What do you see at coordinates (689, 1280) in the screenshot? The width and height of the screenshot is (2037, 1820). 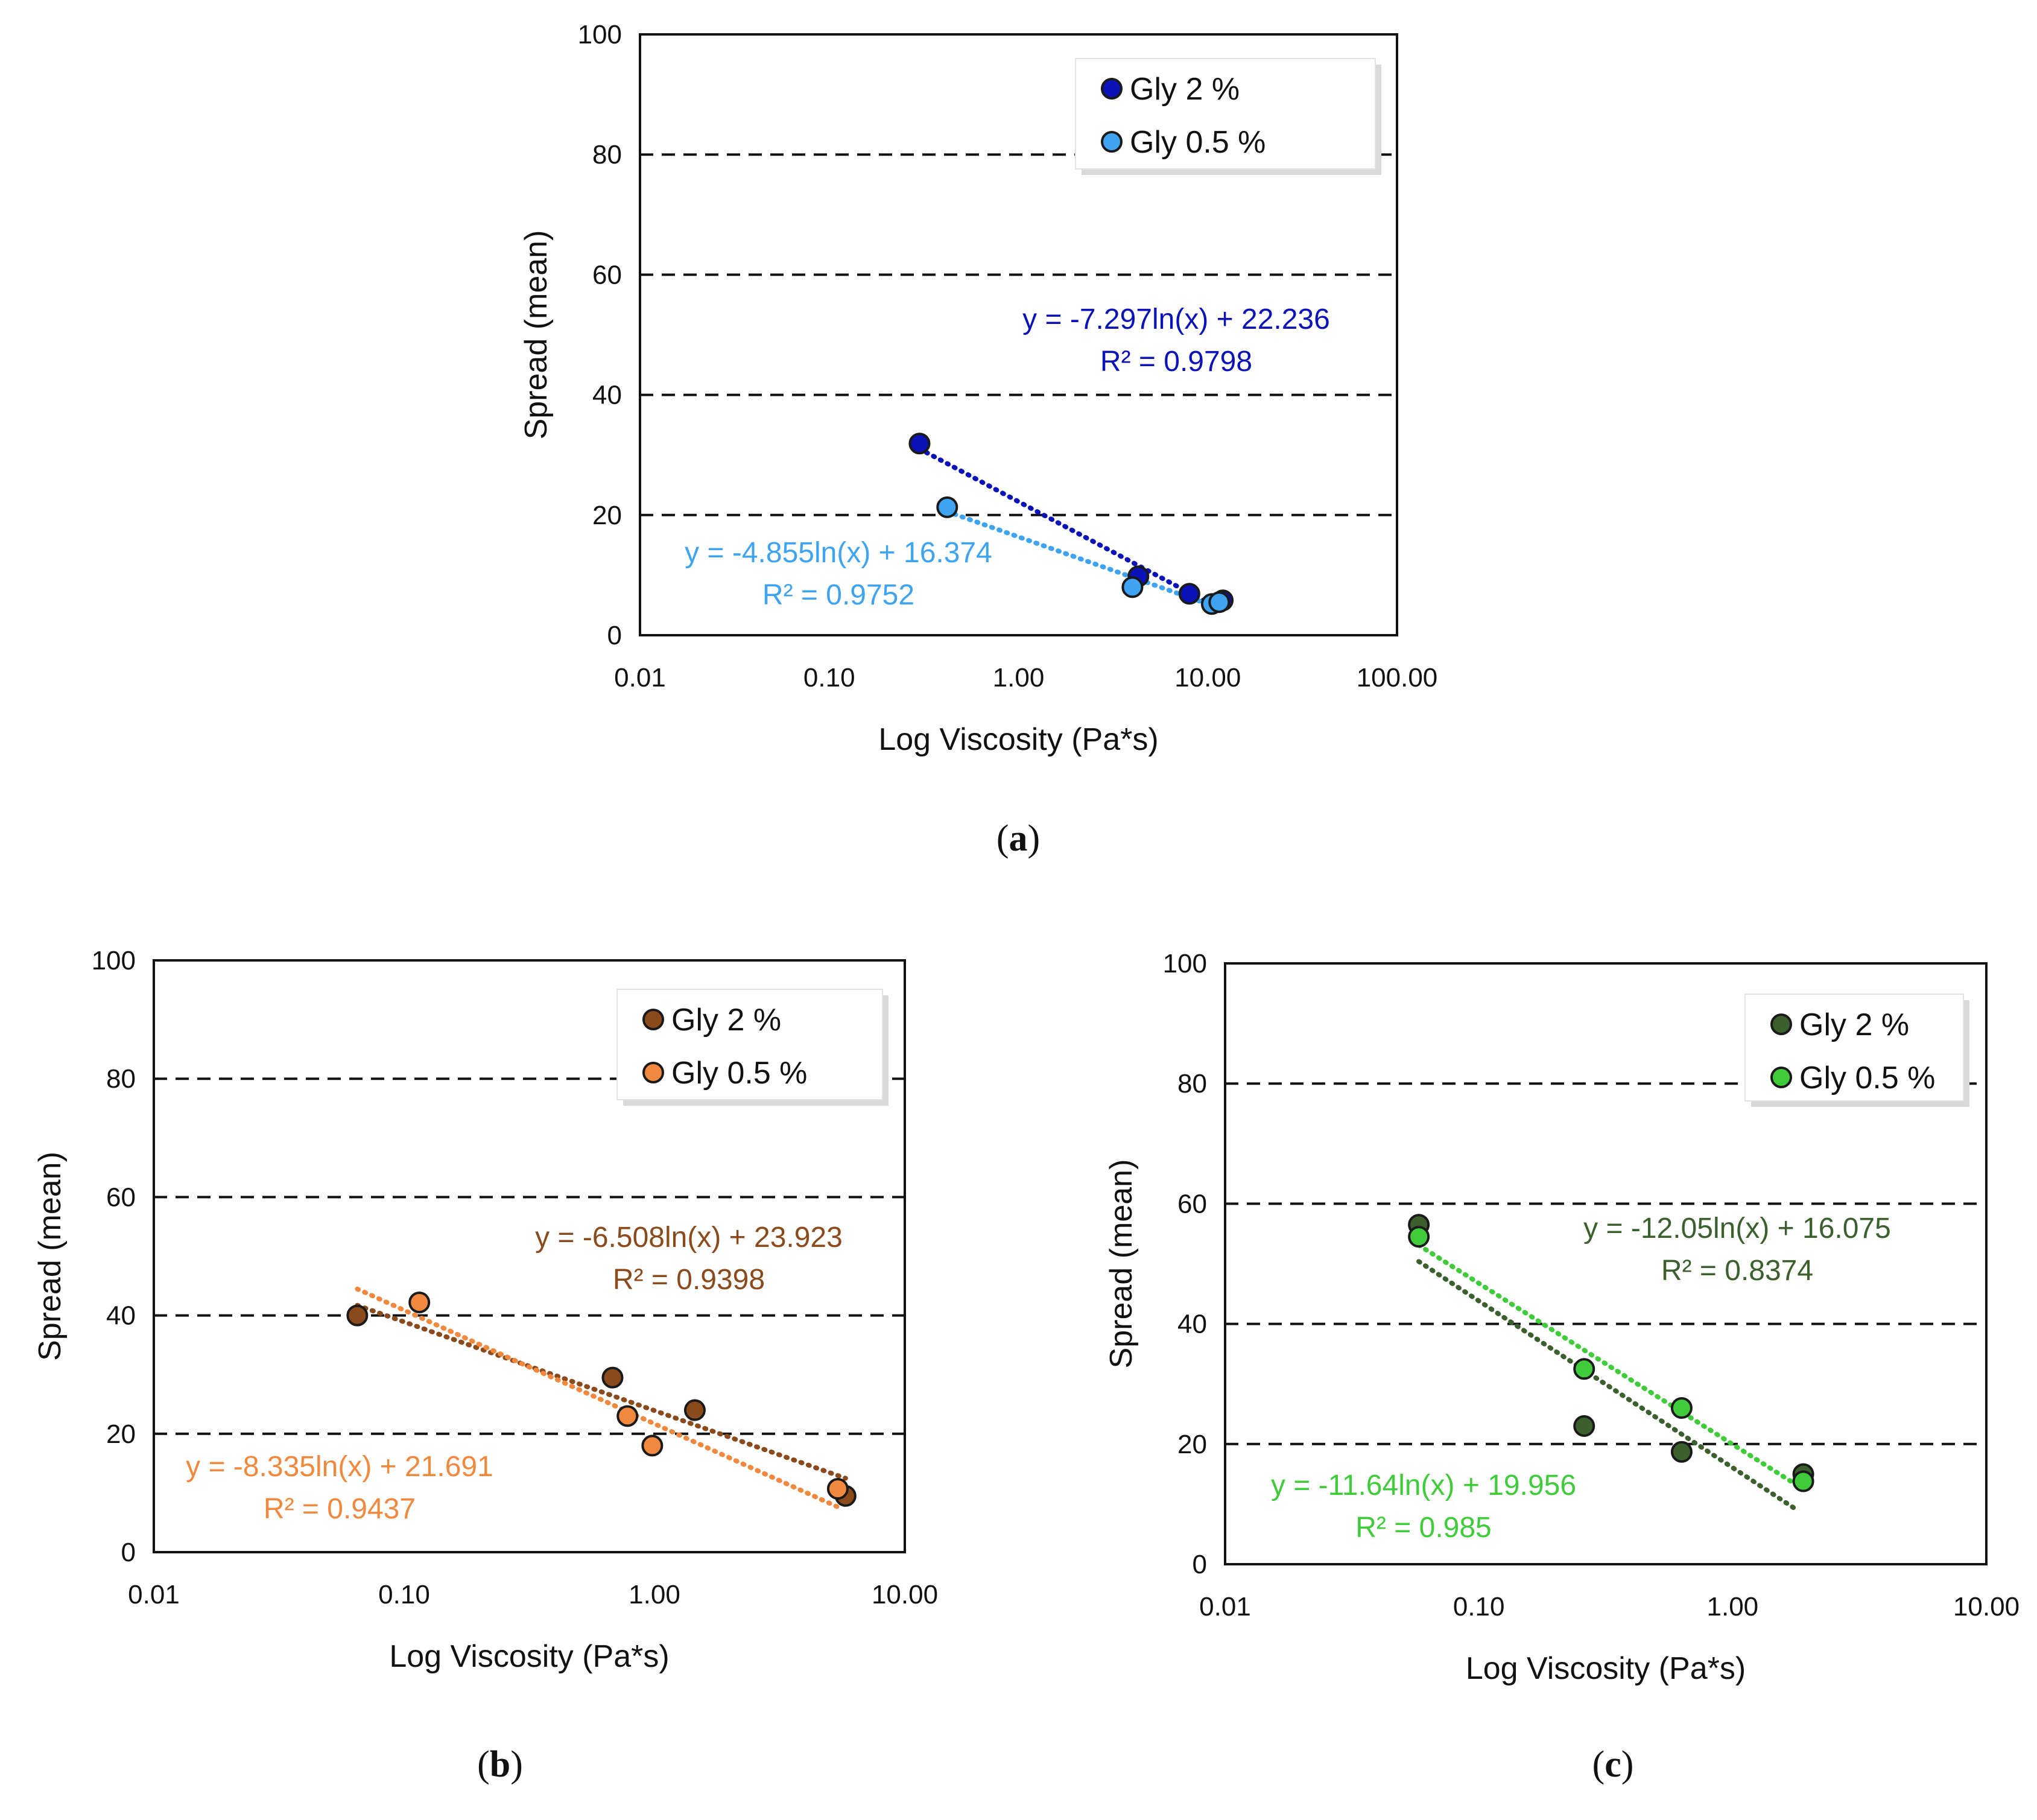 I see `r-squared-label: R² = 0.9398` at bounding box center [689, 1280].